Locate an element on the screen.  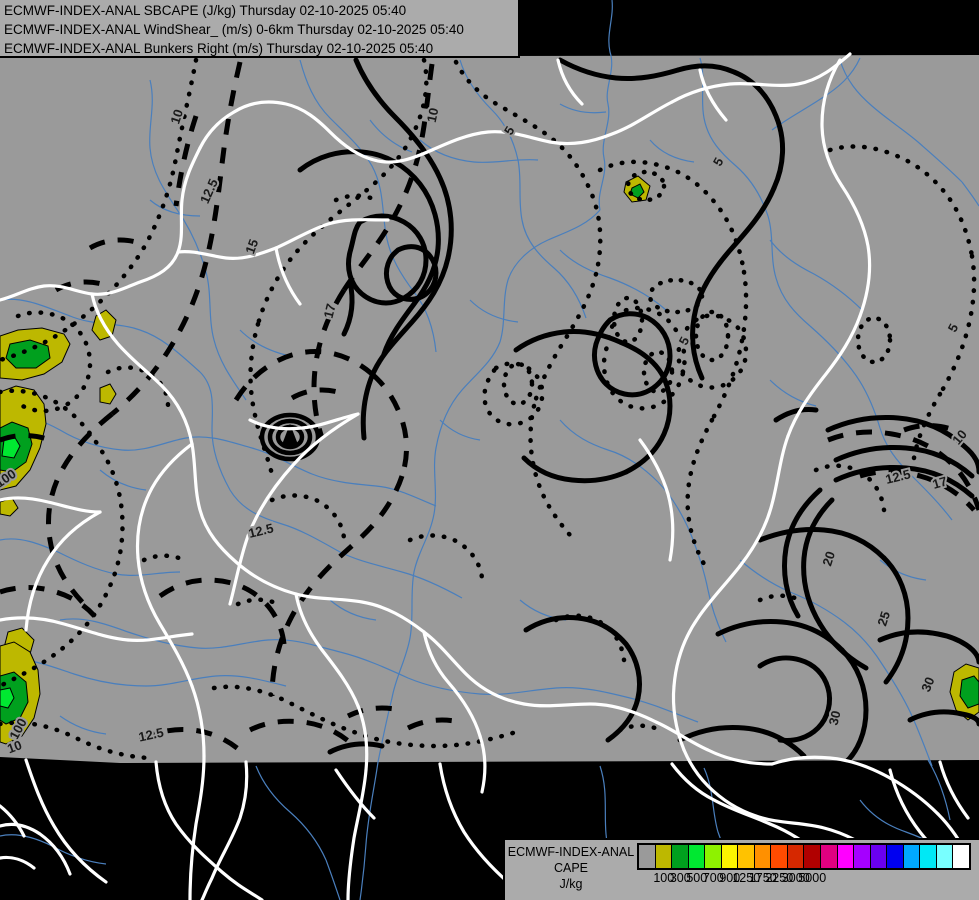
contour-label-20-14: 20 is located at coordinates (828, 558).